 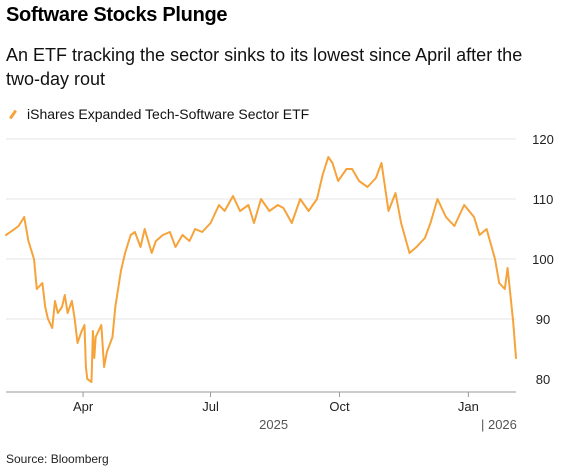 What do you see at coordinates (543, 199) in the screenshot?
I see `y-tick-label-110: 110` at bounding box center [543, 199].